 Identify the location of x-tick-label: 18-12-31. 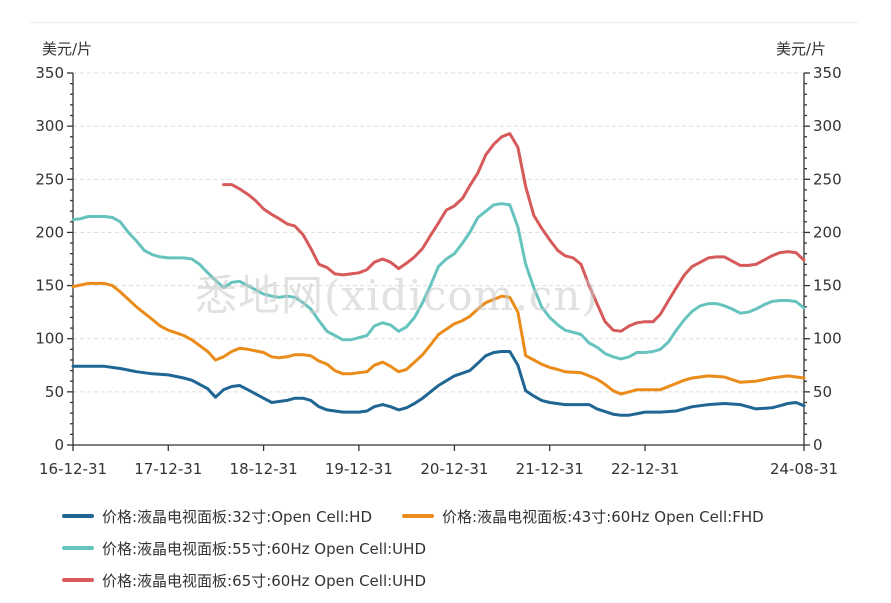
(264, 469).